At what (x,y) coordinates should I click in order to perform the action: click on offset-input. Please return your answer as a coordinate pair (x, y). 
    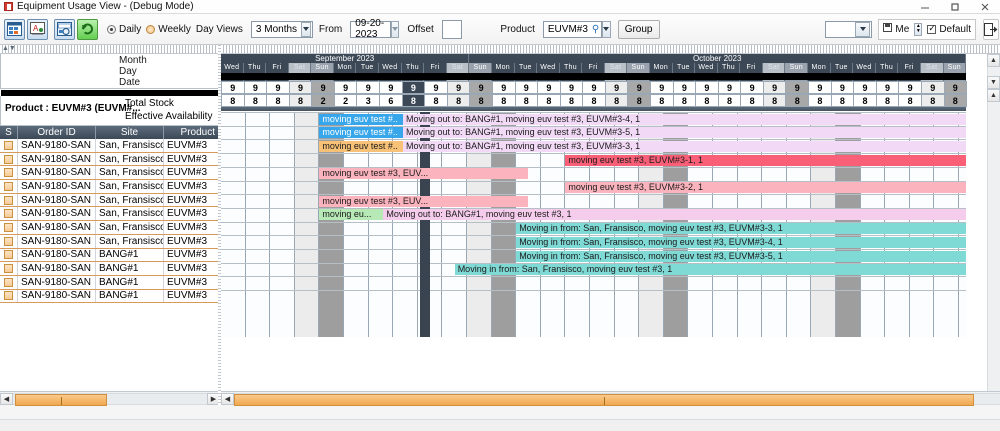
    Looking at the image, I should click on (452, 29).